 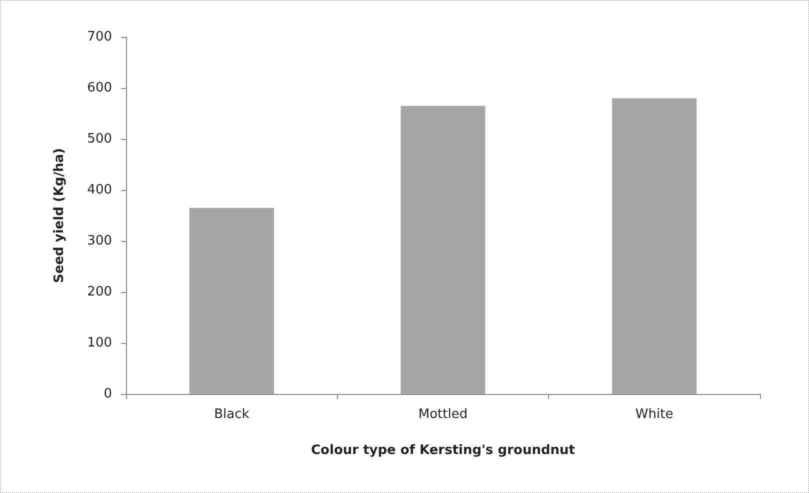 I want to click on y-tick-label: 400, so click(x=99, y=190).